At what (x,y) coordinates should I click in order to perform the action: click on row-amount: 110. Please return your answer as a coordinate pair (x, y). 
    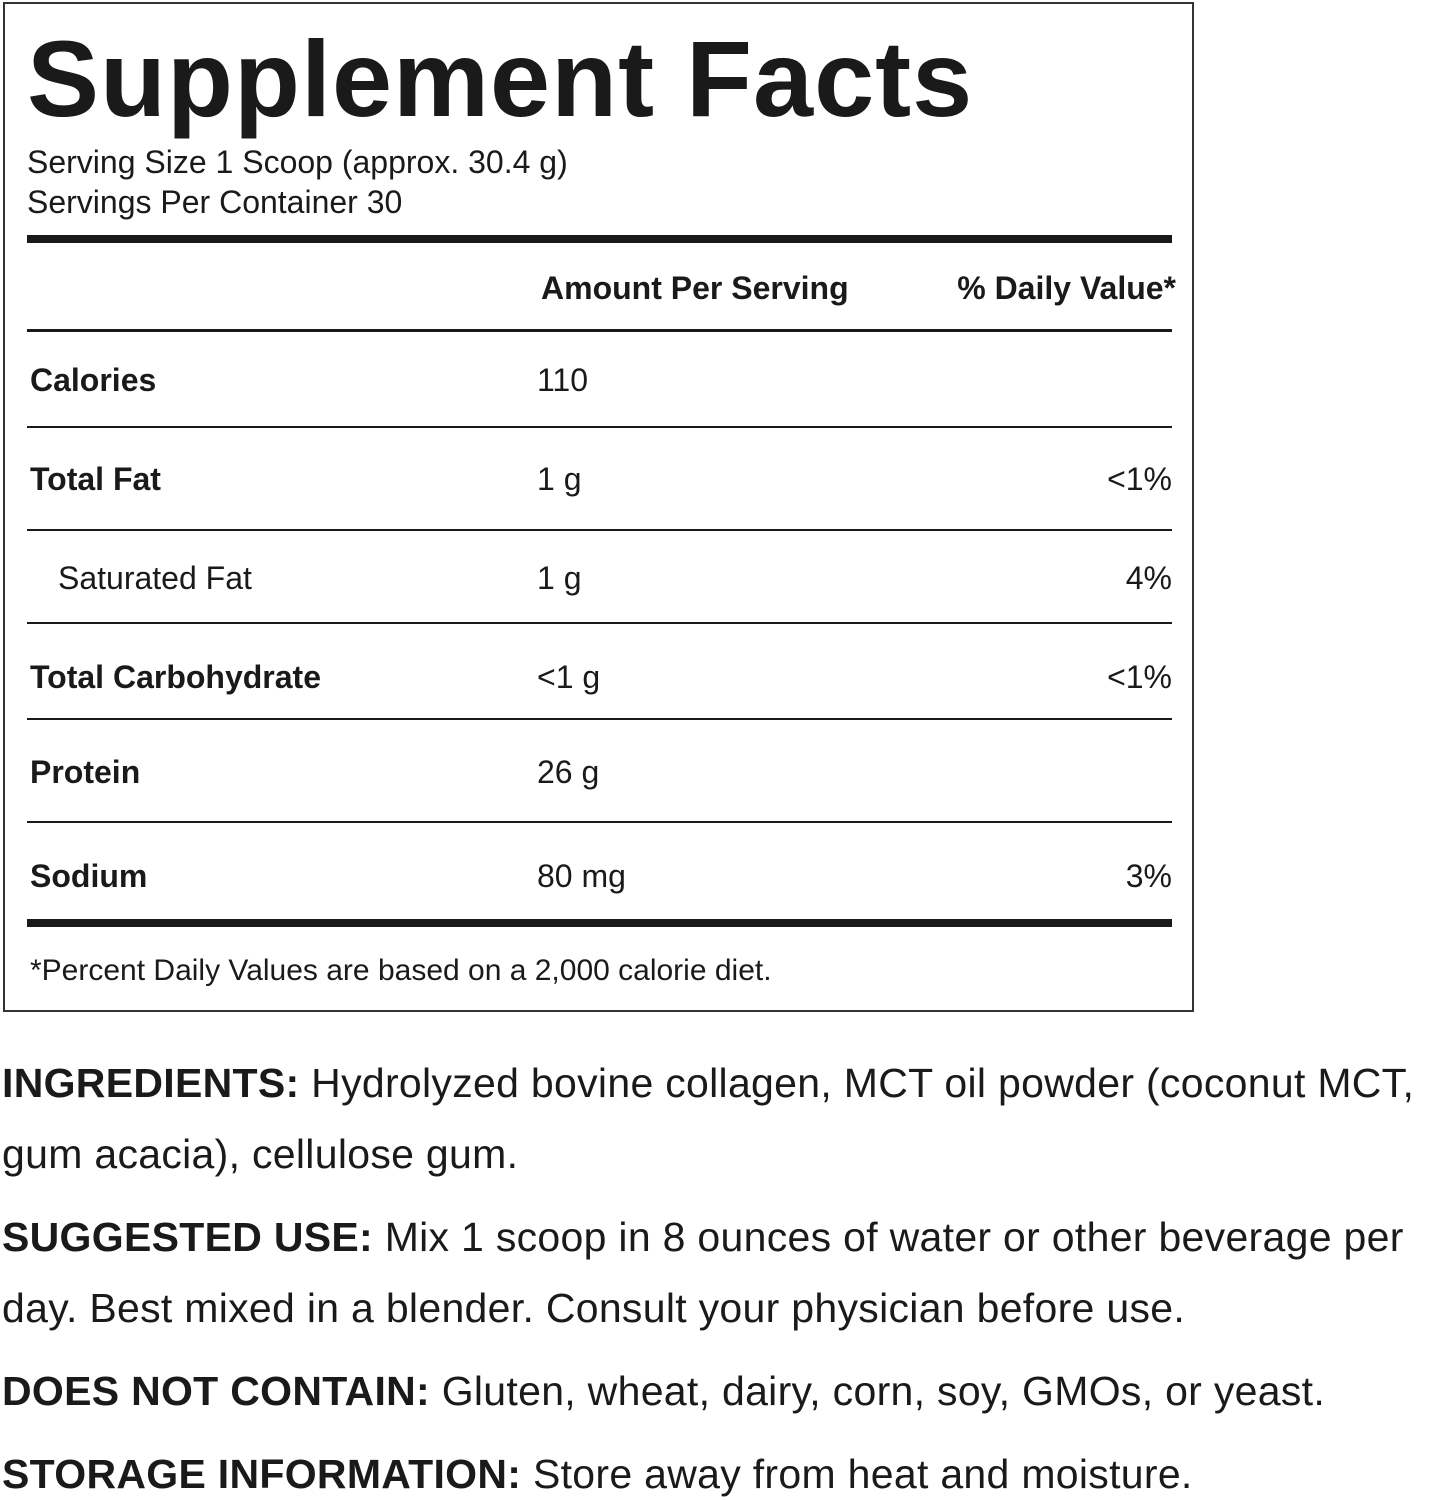
    Looking at the image, I should click on (563, 380).